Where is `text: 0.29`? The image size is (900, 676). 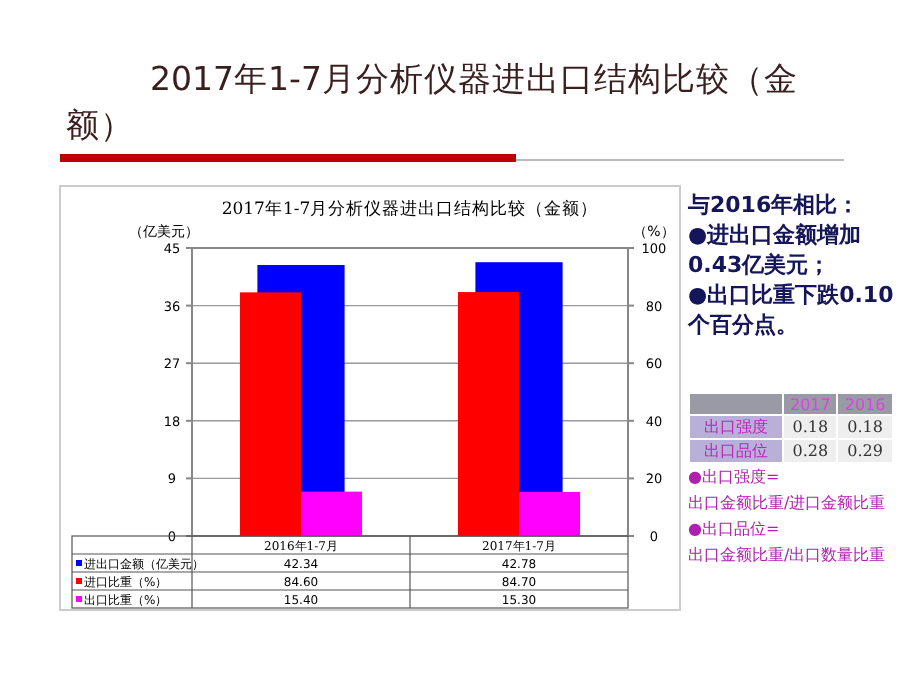 text: 0.29 is located at coordinates (865, 451).